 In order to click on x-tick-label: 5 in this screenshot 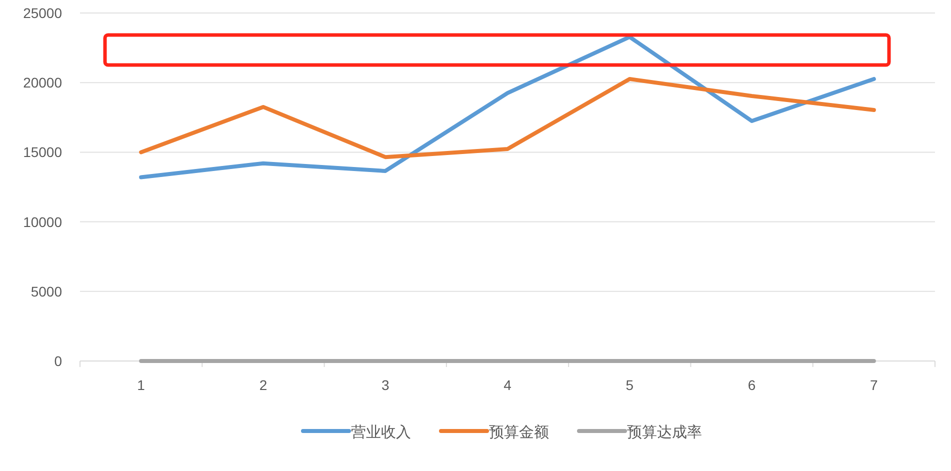, I will do `click(630, 385)`.